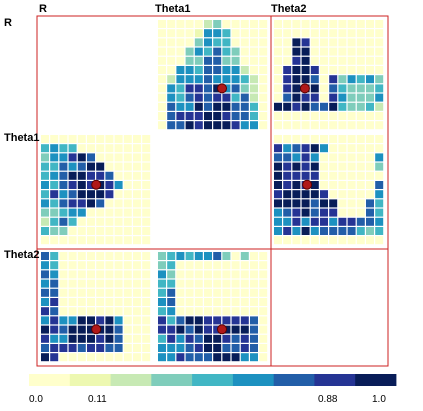 This screenshot has width=423, height=411. Describe the element at coordinates (131, 380) in the screenshot. I see `colorbar-segment` at that location.